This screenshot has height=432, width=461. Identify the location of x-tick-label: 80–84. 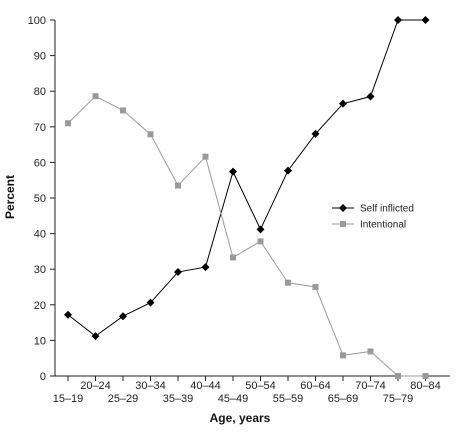
(425, 386).